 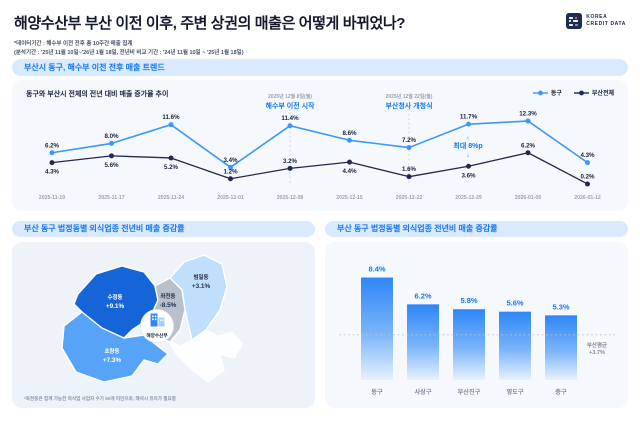 I want to click on x-axis-label: 2026-01-05, so click(x=528, y=198).